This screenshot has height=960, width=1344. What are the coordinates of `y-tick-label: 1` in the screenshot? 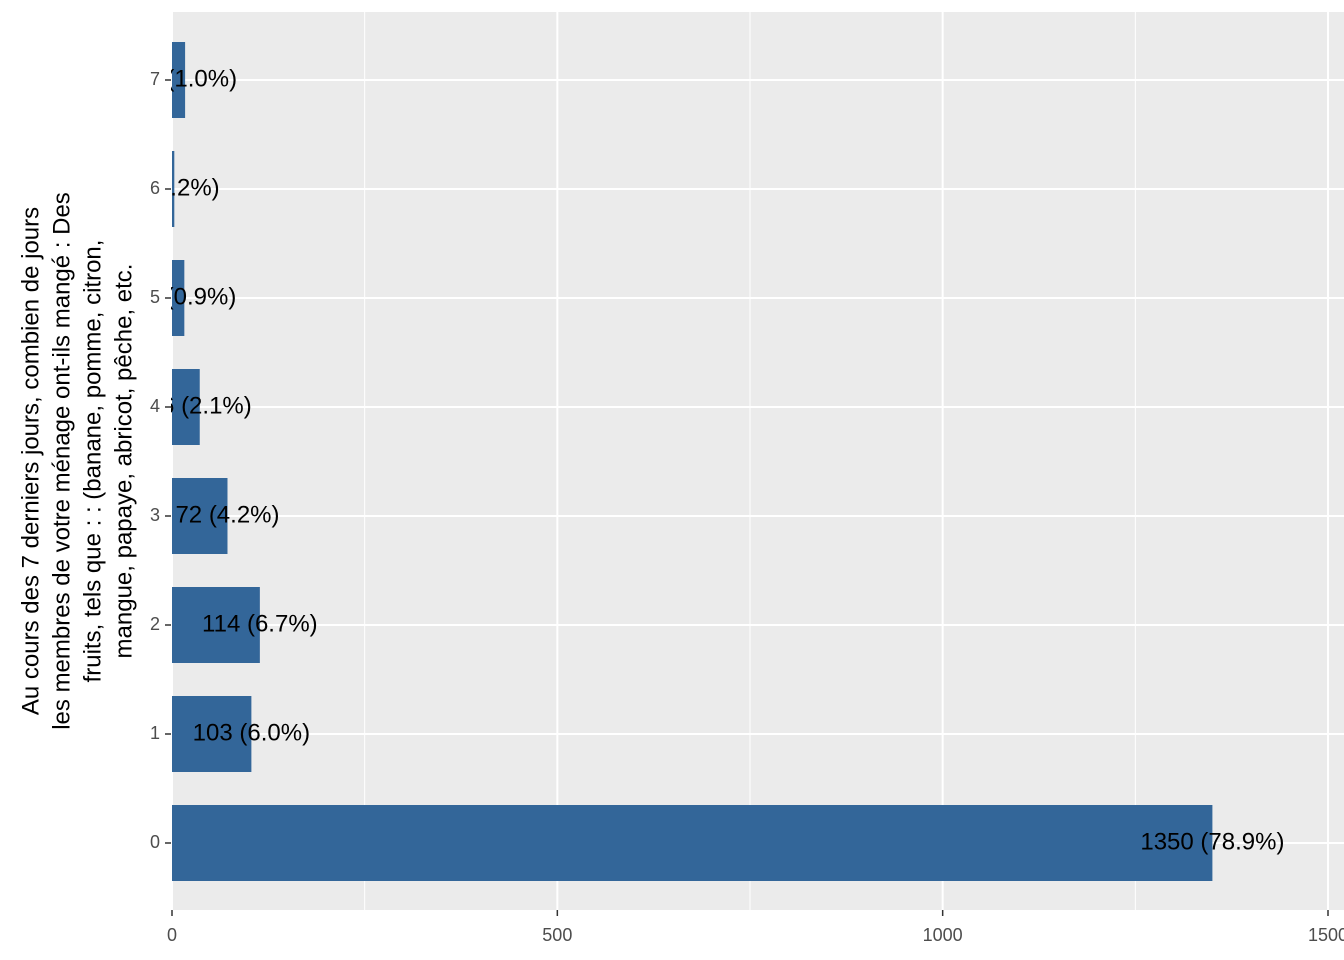 It's located at (155, 733).